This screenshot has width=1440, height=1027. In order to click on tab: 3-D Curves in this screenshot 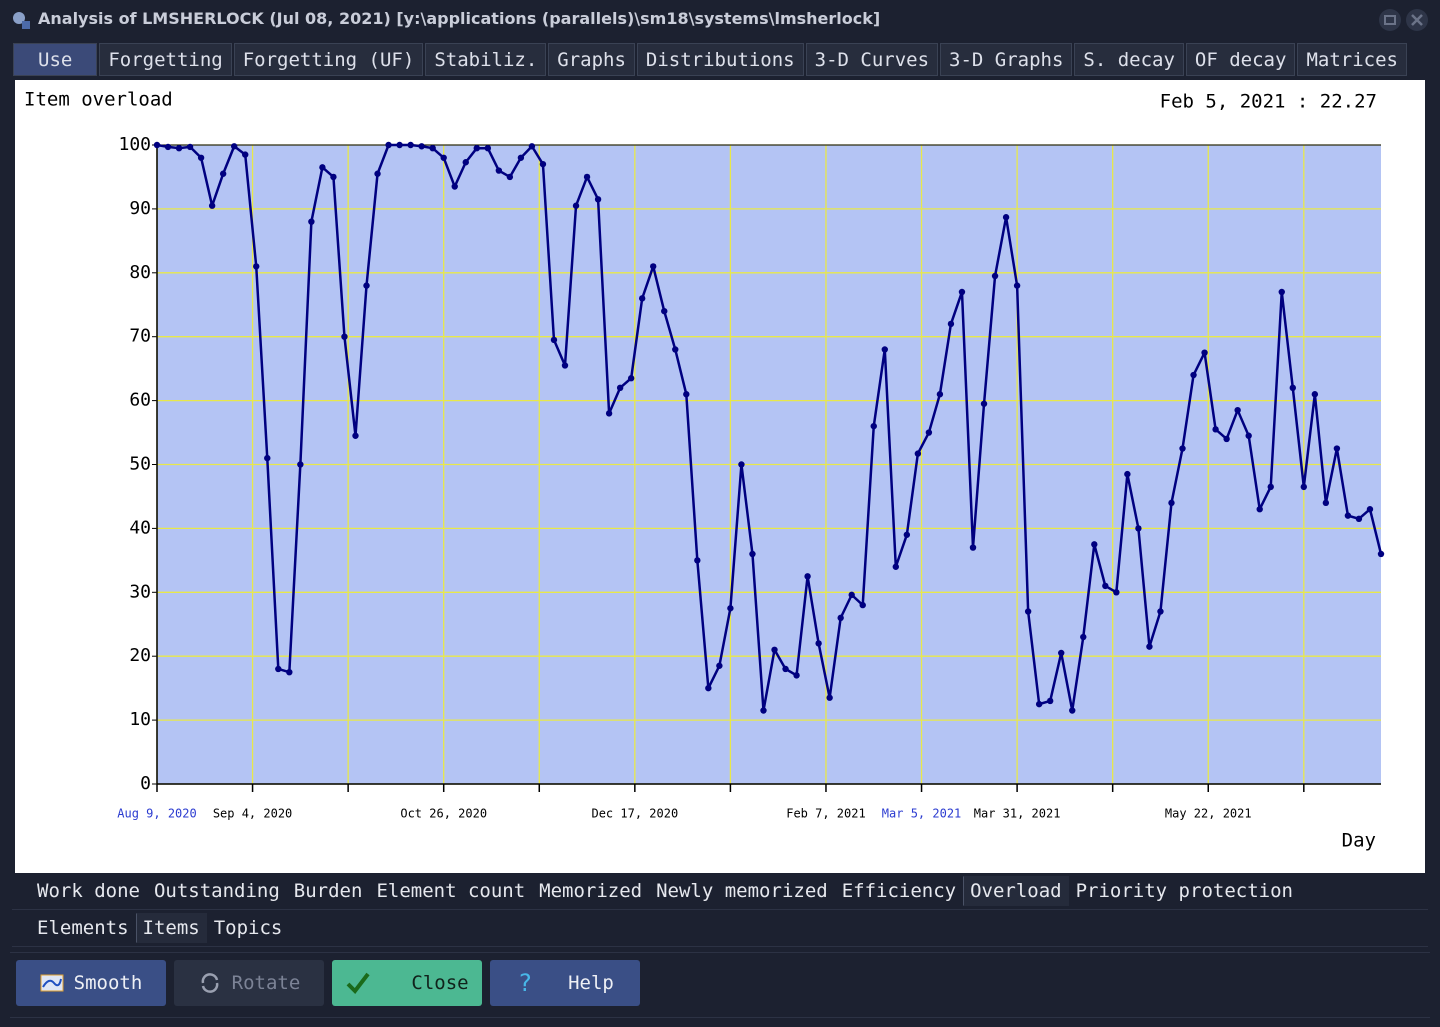, I will do `click(872, 59)`.